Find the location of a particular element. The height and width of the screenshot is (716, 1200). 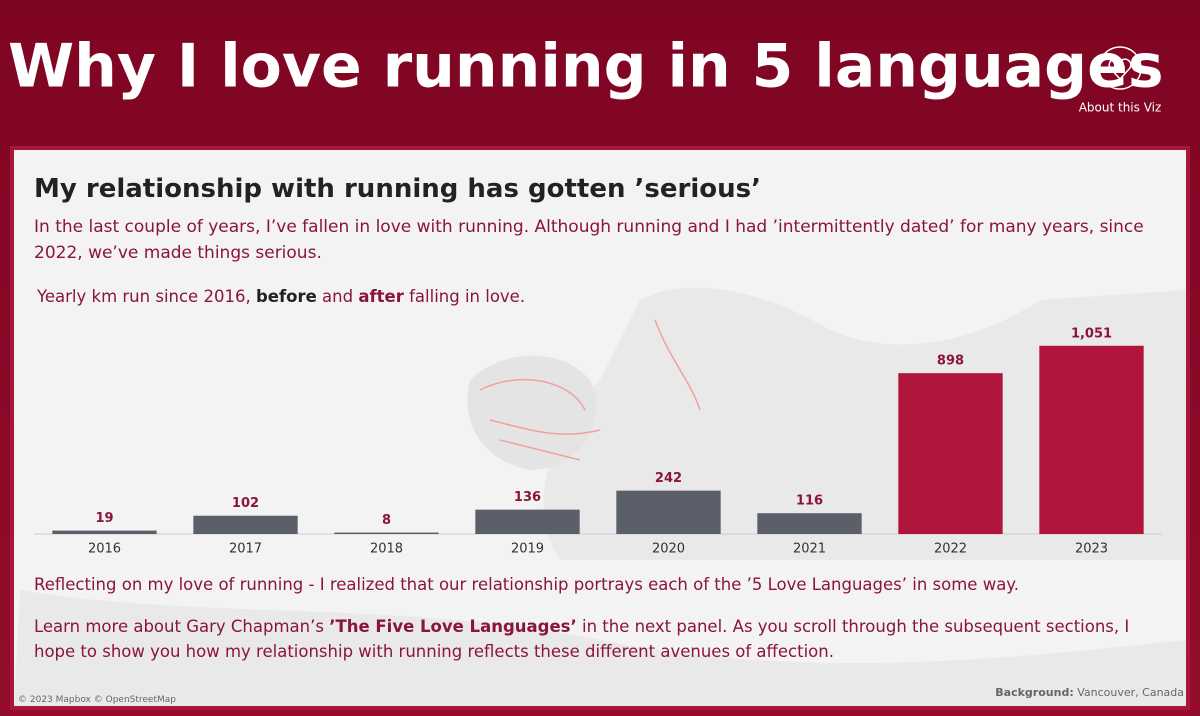

data-label: 242 is located at coordinates (668, 478).